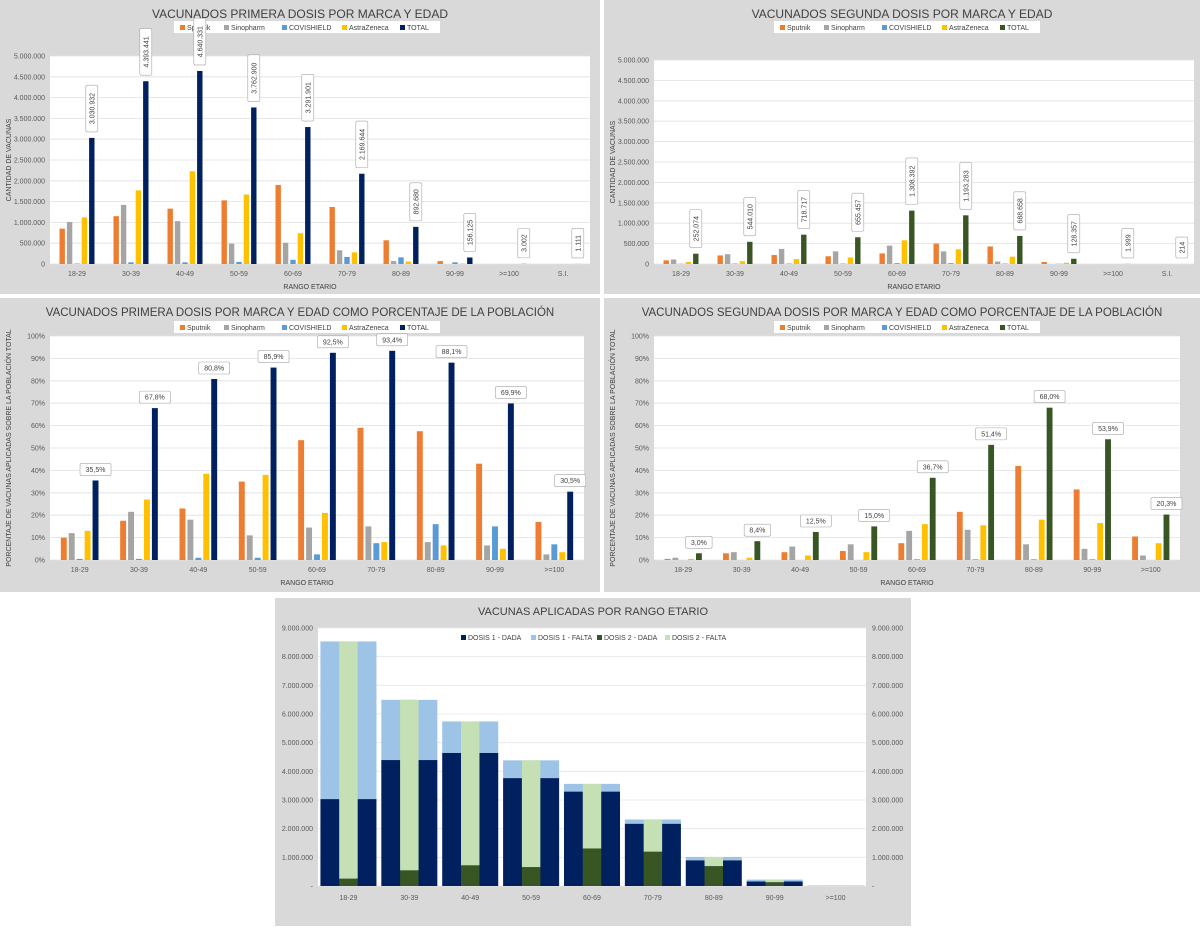  What do you see at coordinates (297, 629) in the screenshot?
I see `c4-y-tick-label: 9.000.000` at bounding box center [297, 629].